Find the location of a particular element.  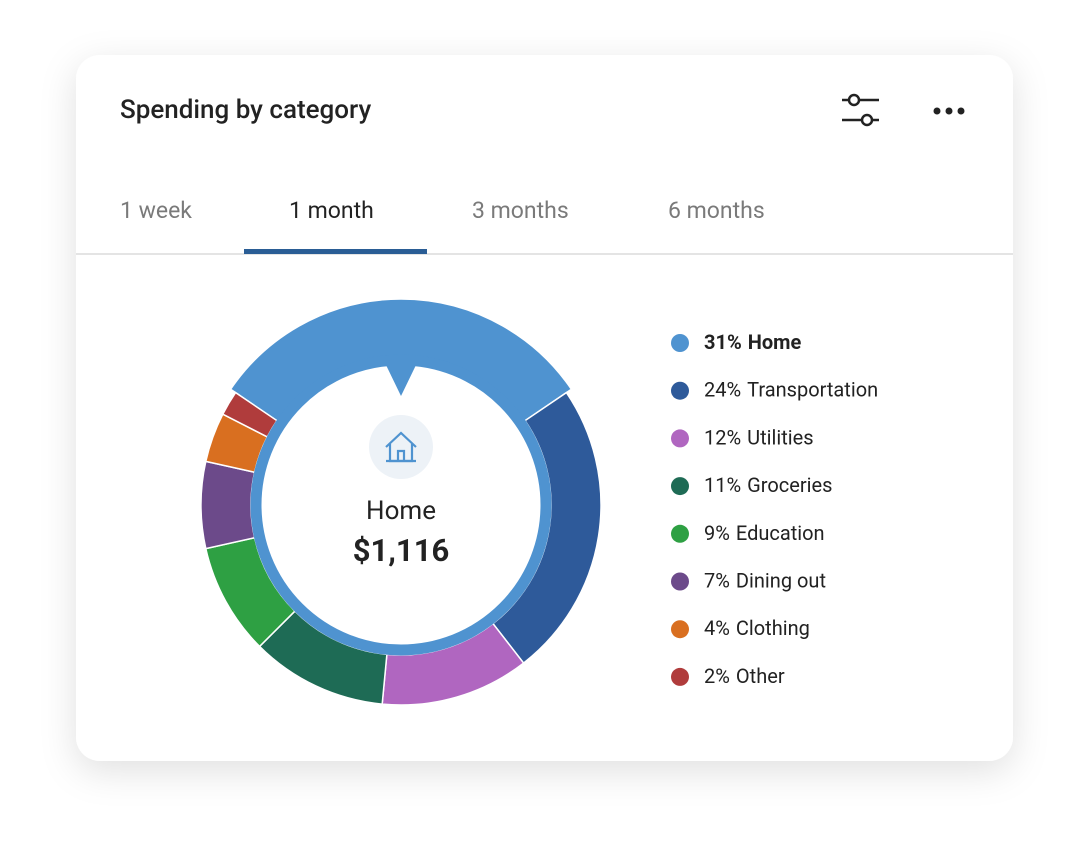

legend-value: 4% is located at coordinates (717, 628).